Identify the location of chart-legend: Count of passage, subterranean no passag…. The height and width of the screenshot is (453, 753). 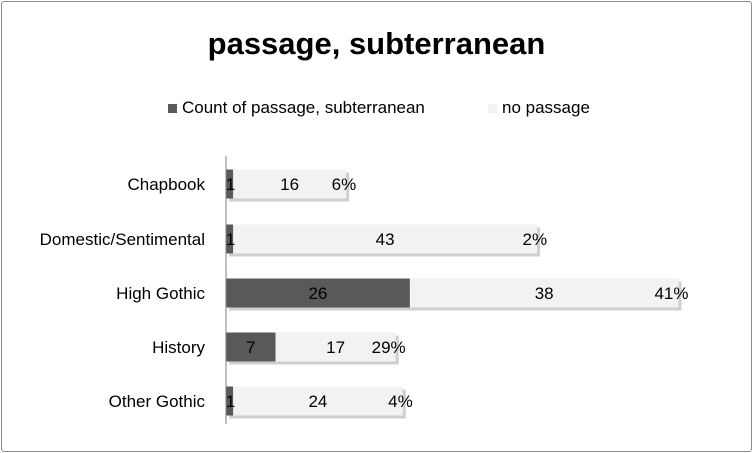
(376, 109).